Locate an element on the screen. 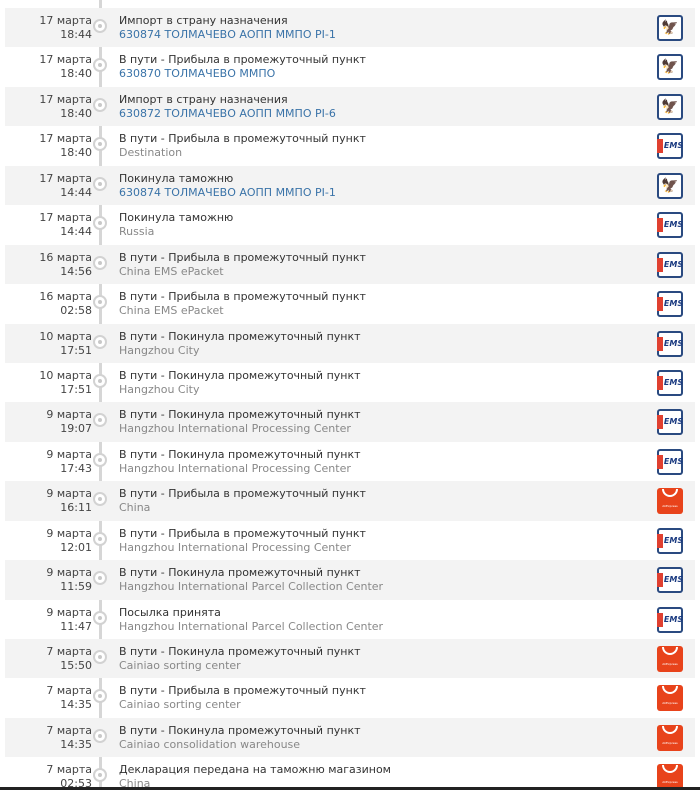  event-datetime: 9 марта 16:11 is located at coordinates (69, 501).